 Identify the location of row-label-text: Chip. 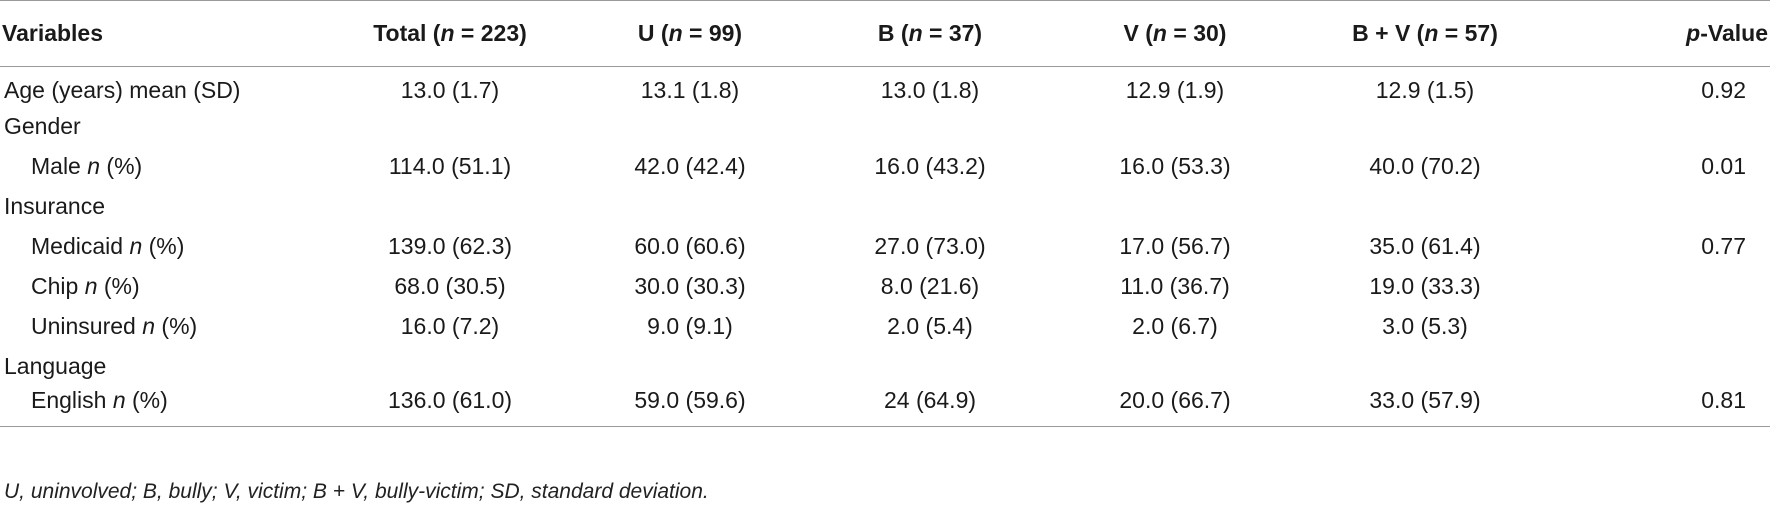
(58, 286).